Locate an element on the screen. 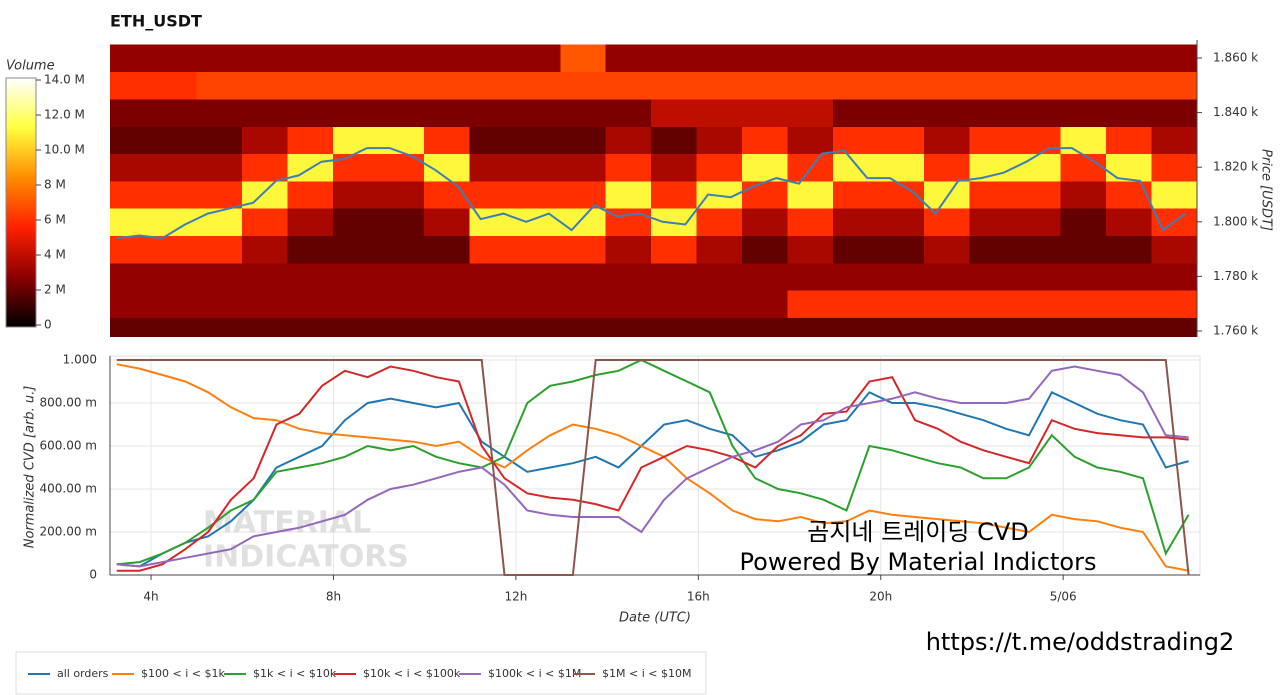 This screenshot has height=695, width=1280. link-text: https://t.me/oddstrading2 is located at coordinates (1080, 642).